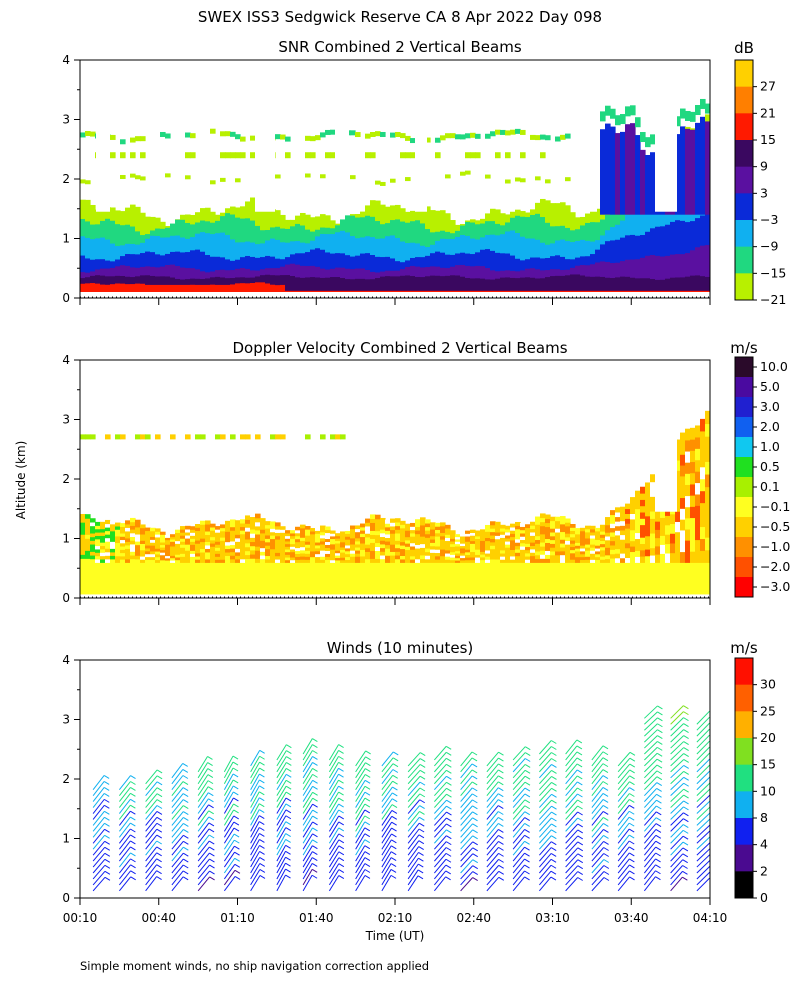  What do you see at coordinates (770, 466) in the screenshot?
I see `colorbar-label: 0.5` at bounding box center [770, 466].